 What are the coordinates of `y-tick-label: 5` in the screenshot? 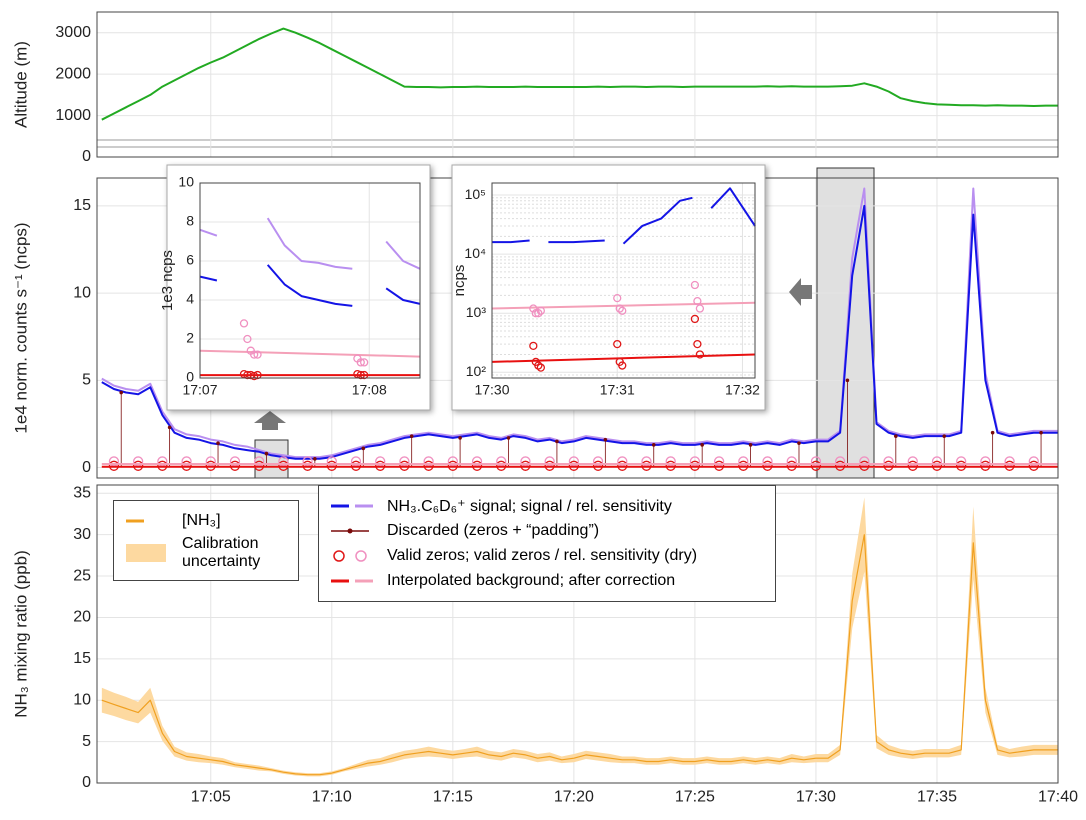 It's located at (86, 380).